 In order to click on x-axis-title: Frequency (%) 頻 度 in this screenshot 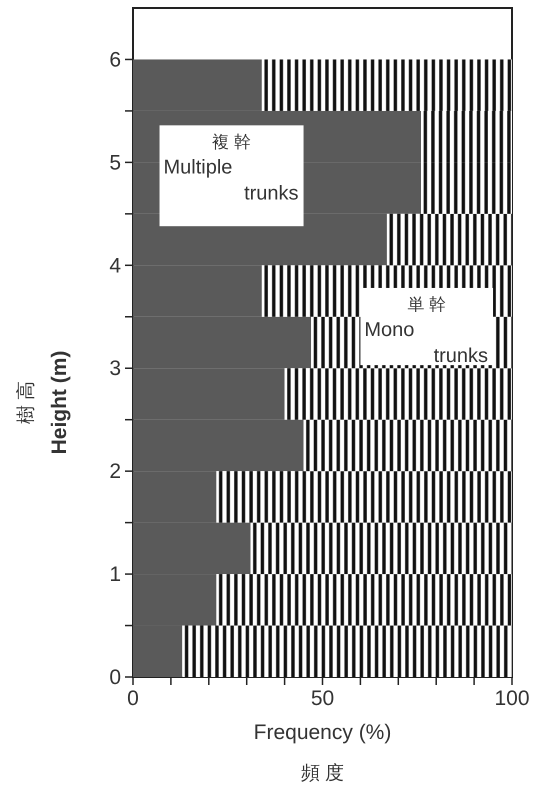, I will do `click(323, 752)`.